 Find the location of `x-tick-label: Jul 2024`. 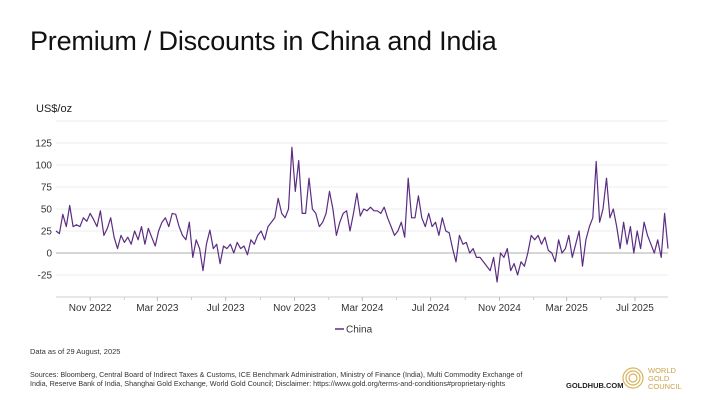

x-tick-label: Jul 2024 is located at coordinates (431, 308).